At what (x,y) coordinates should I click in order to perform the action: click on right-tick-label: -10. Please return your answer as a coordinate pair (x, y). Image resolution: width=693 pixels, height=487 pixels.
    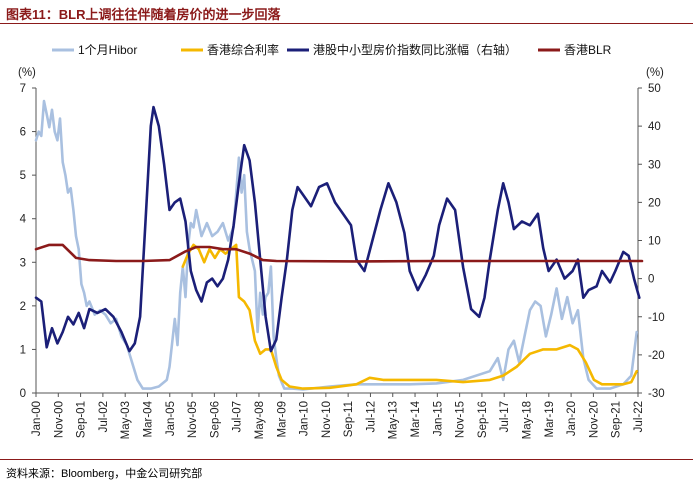
    Looking at the image, I should click on (656, 318).